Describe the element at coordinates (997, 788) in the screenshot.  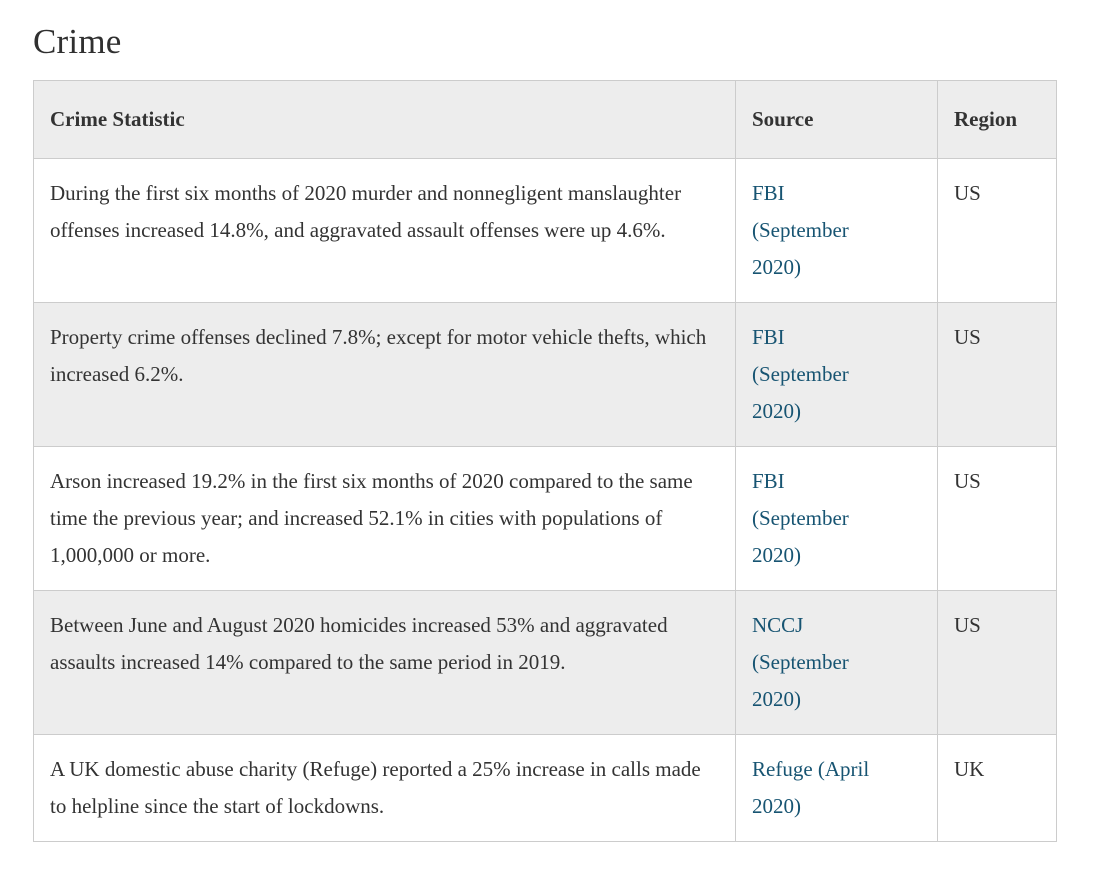
I see `region-cell: UK` at that location.